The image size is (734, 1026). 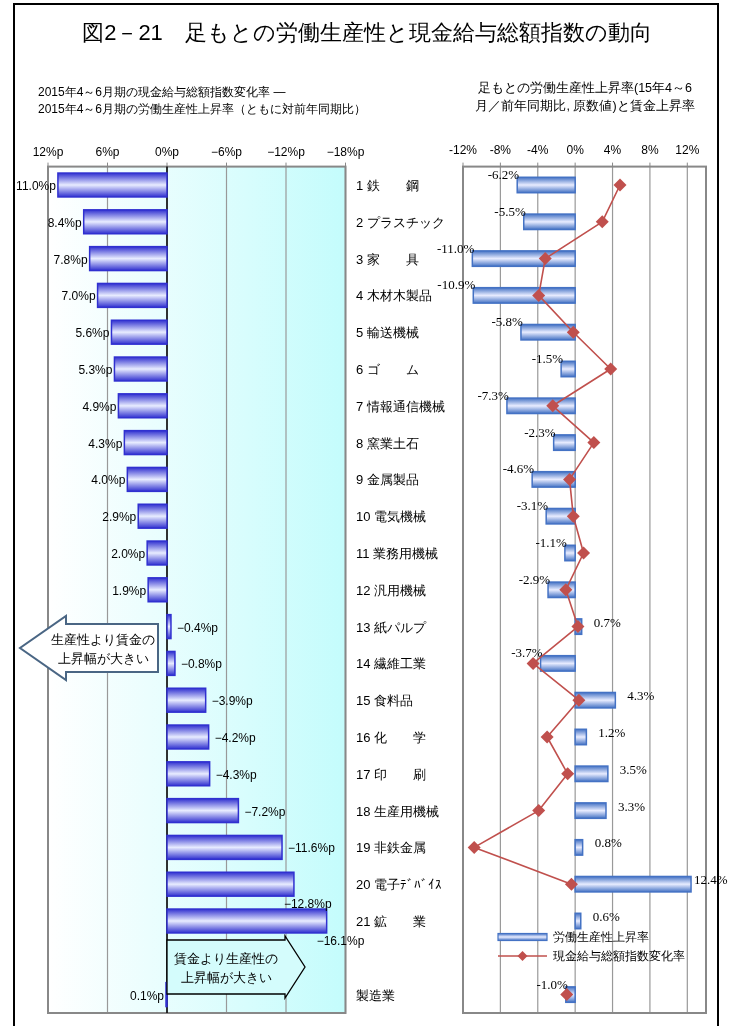 What do you see at coordinates (119, 517) in the screenshot?
I see `data-label: 2.9%p` at bounding box center [119, 517].